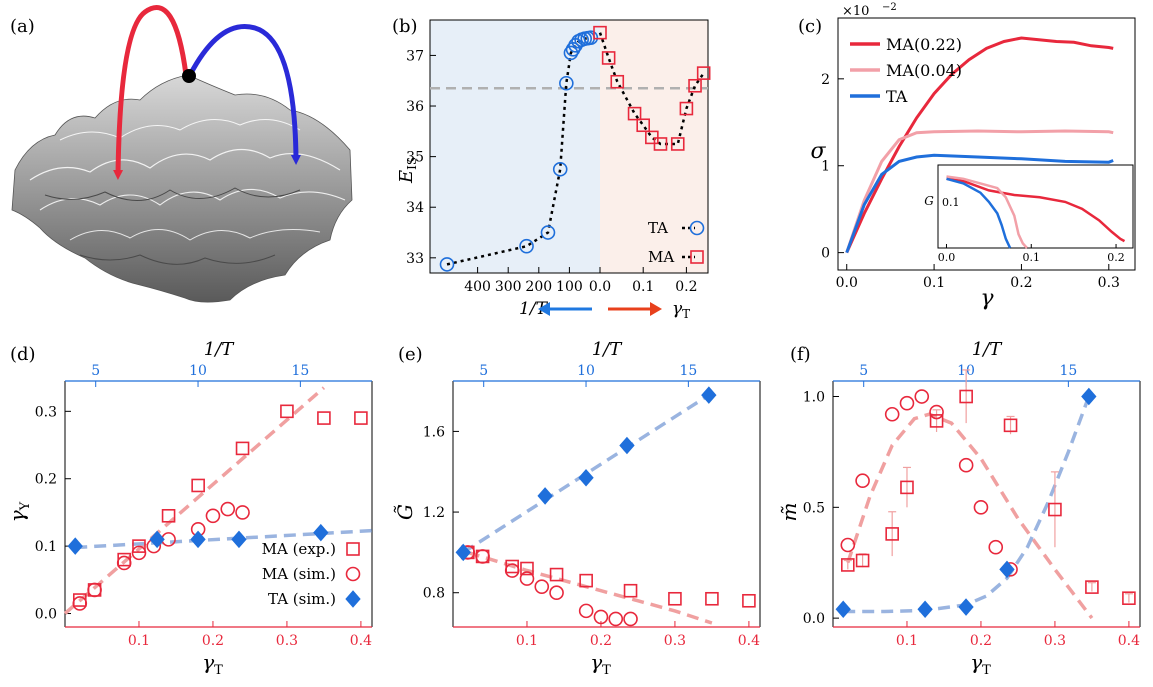 This screenshot has width=1153, height=687. I want to click on y-tick-label: 36, so click(415, 107).